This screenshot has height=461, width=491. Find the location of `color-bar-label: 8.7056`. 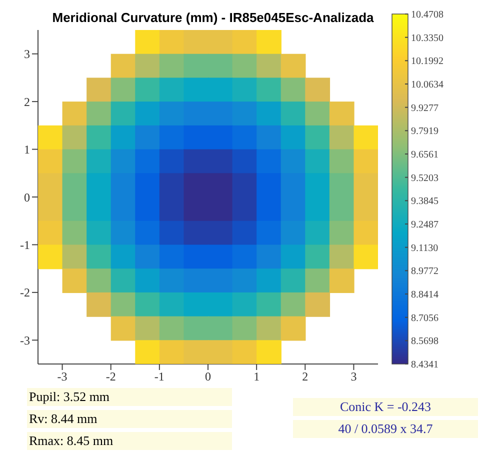

color-bar-label: 8.7056 is located at coordinates (424, 318).